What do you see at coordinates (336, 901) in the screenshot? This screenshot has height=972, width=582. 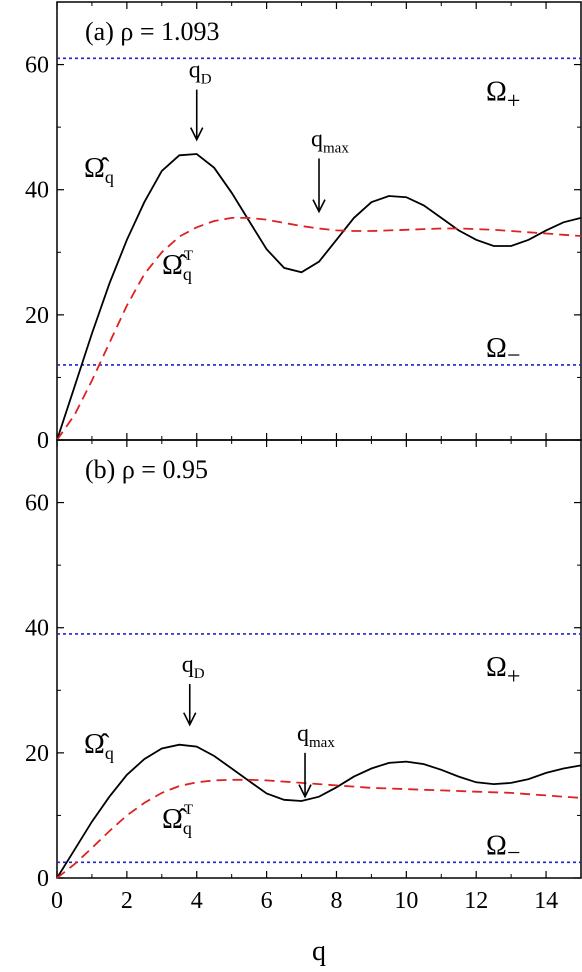 I see `x-tick-label: 8` at bounding box center [336, 901].